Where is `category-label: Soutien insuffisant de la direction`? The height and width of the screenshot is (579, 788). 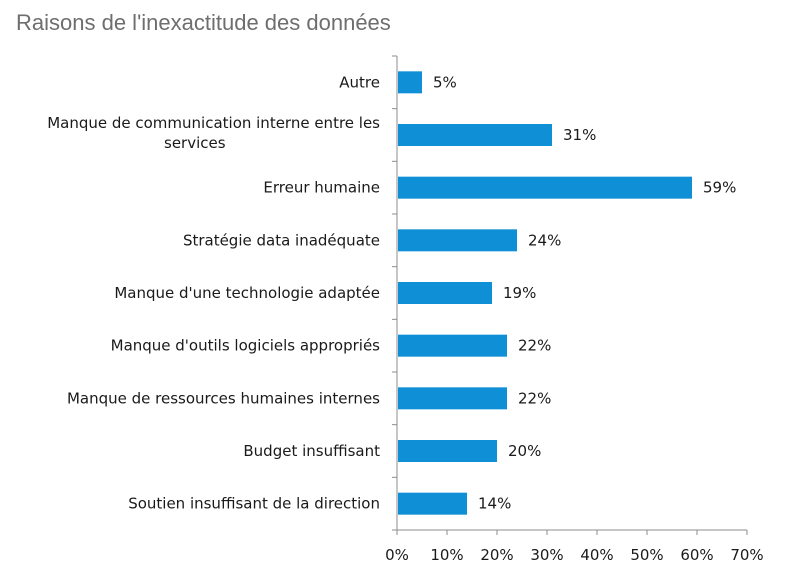
category-label: Soutien insuffisant de la direction is located at coordinates (254, 504).